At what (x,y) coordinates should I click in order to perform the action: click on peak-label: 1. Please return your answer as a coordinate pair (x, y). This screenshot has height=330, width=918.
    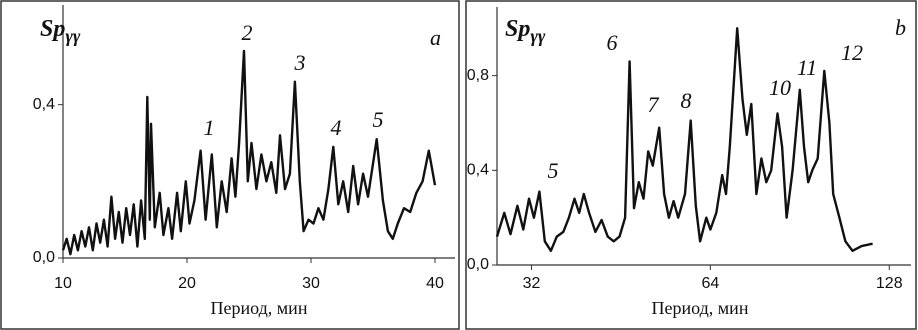
    Looking at the image, I should click on (209, 127).